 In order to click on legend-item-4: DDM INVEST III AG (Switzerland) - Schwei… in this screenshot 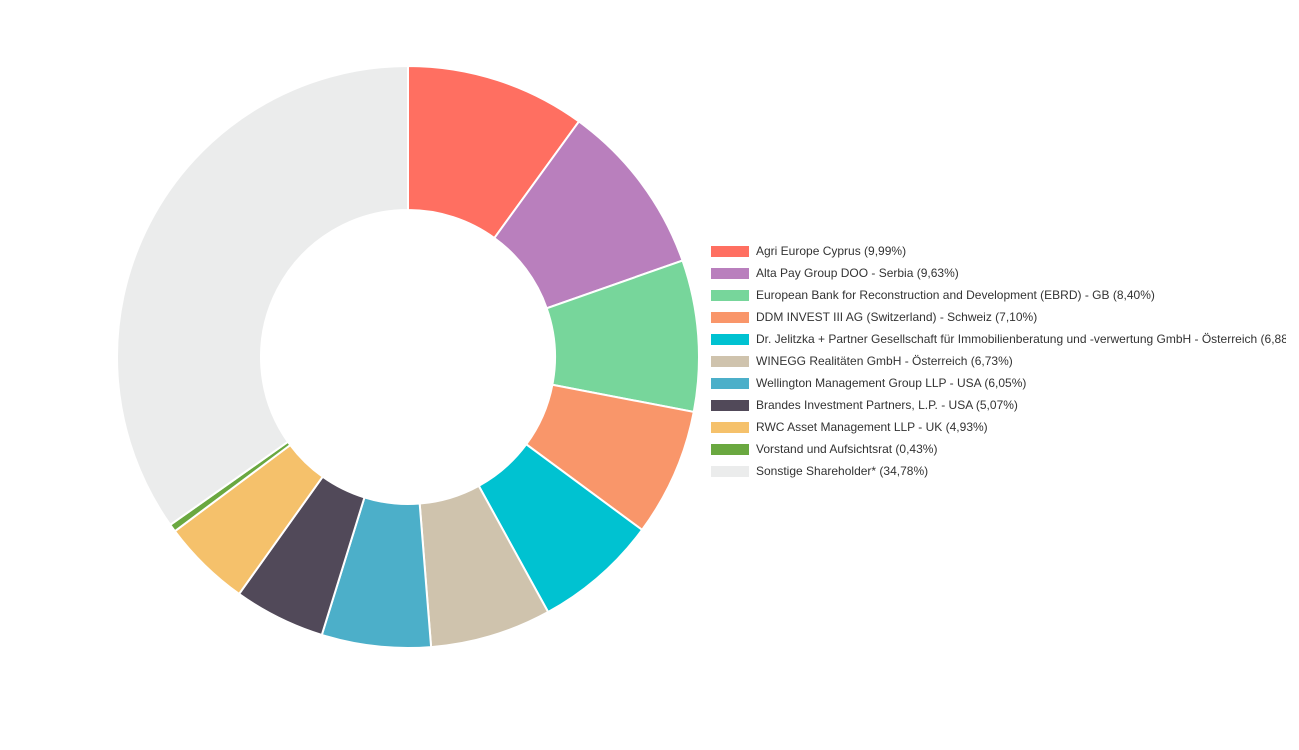, I will do `click(998, 317)`.